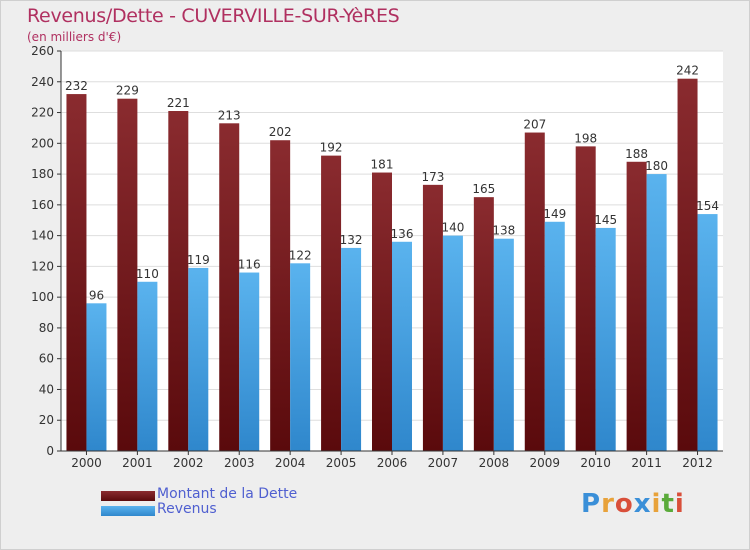 The width and height of the screenshot is (750, 550). I want to click on x-tick-label: 2004, so click(290, 463).